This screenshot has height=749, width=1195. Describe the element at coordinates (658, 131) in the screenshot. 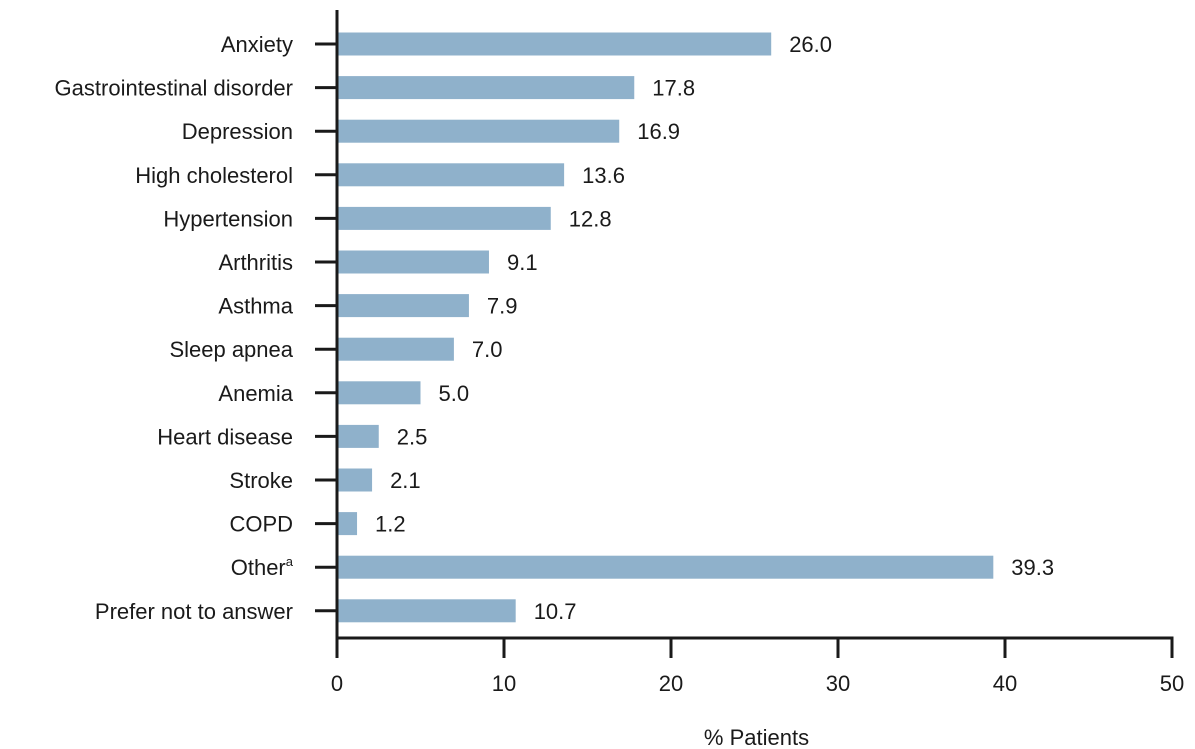

I see `data-label: 16.9` at that location.